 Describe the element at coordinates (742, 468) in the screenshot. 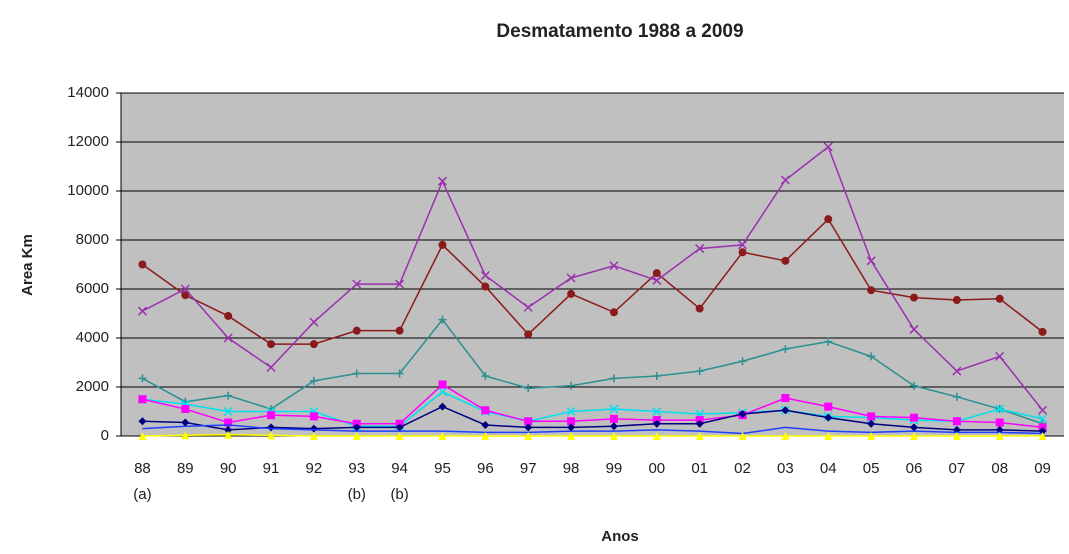

I see `x-tick-label: 02` at that location.